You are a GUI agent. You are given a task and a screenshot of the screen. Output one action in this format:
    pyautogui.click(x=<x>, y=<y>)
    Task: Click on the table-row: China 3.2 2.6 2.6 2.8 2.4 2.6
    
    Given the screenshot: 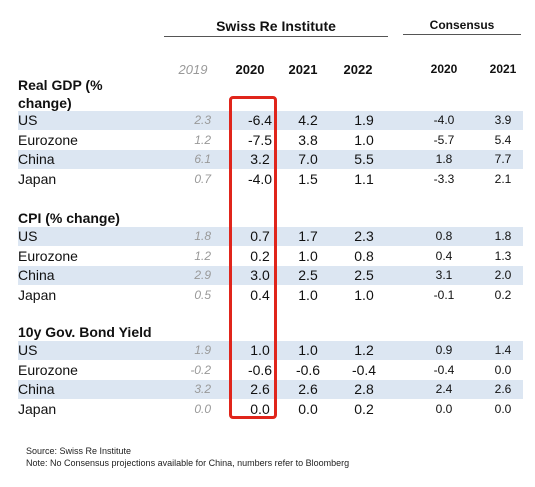 What is the action you would take?
    pyautogui.click(x=270, y=389)
    